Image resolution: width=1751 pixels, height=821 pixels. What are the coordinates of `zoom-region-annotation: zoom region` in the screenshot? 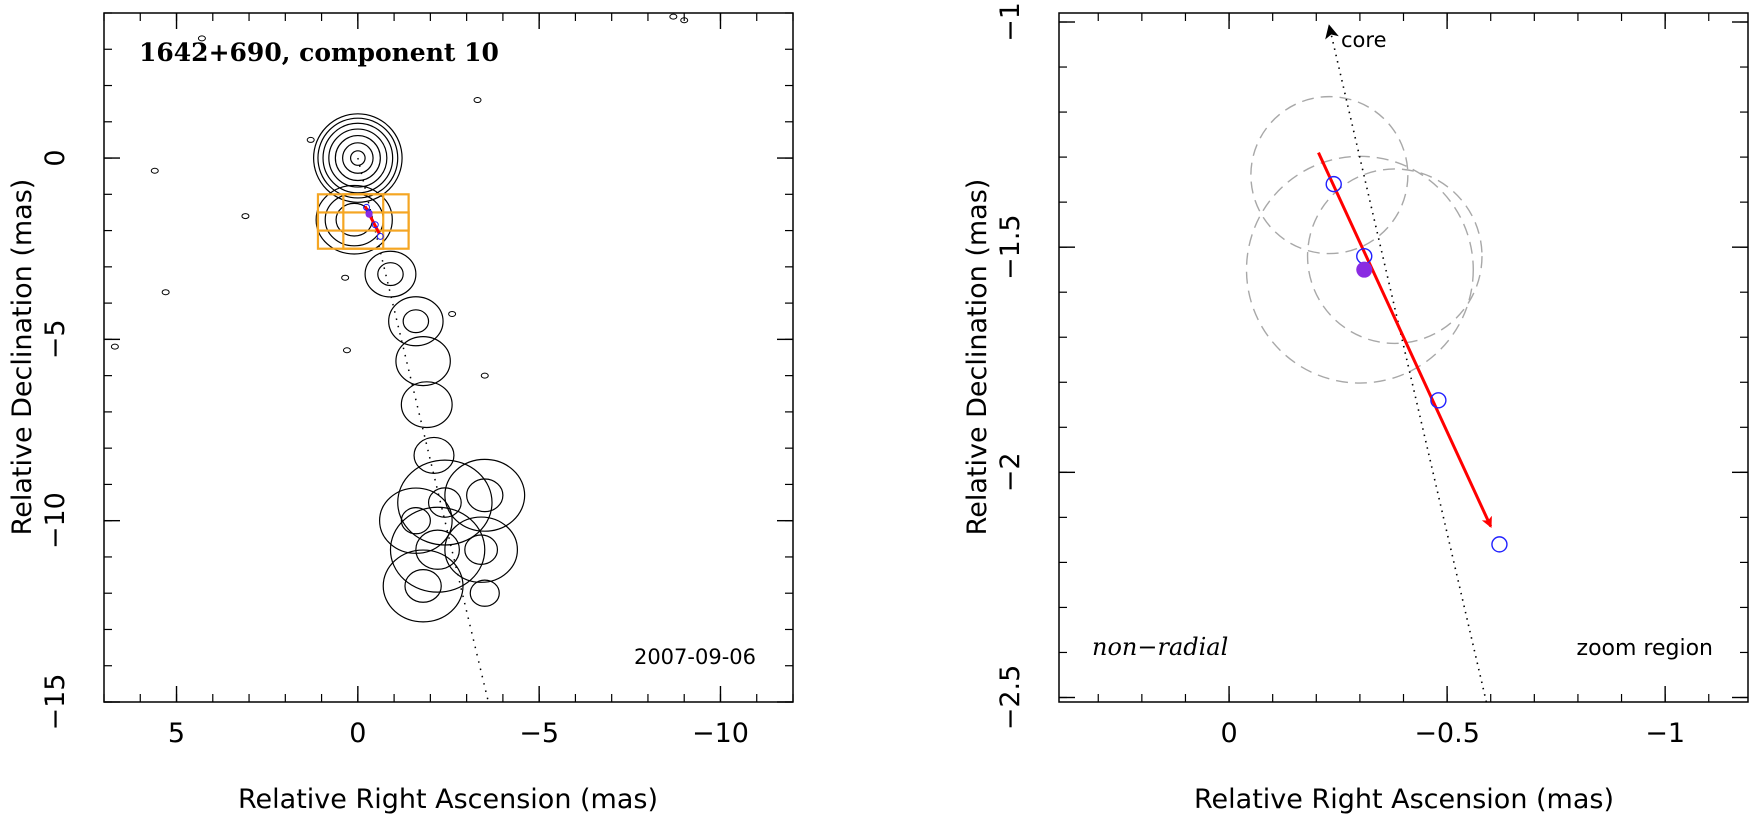 It's located at (1645, 648).